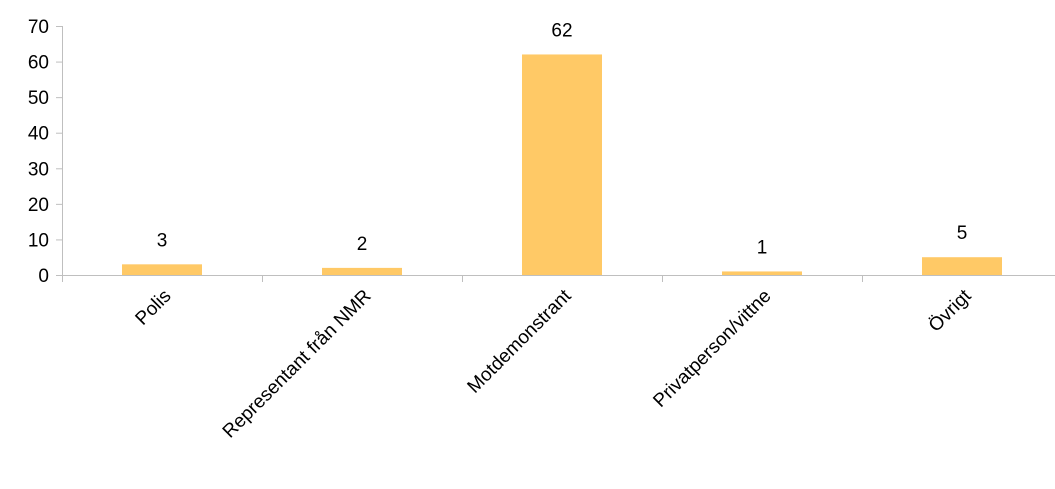  What do you see at coordinates (38, 27) in the screenshot?
I see `y-tick-label: 70` at bounding box center [38, 27].